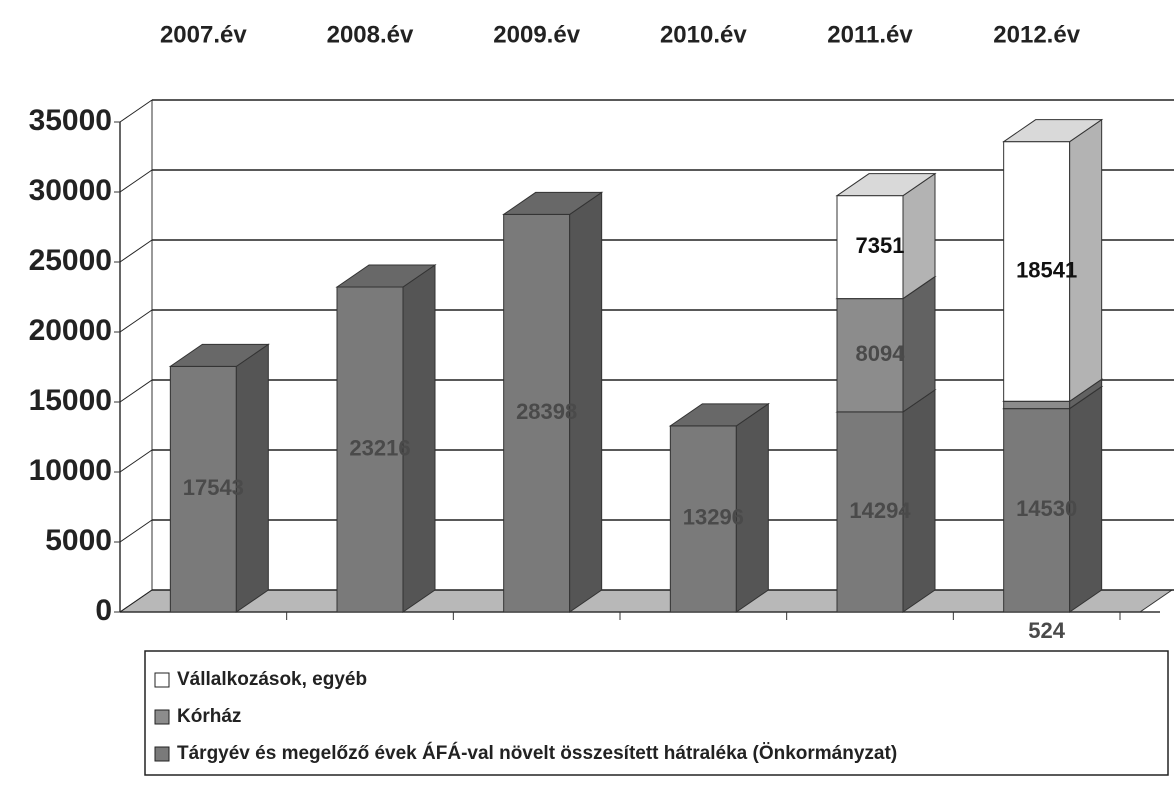  I want to click on value-label: 14294, so click(880, 510).